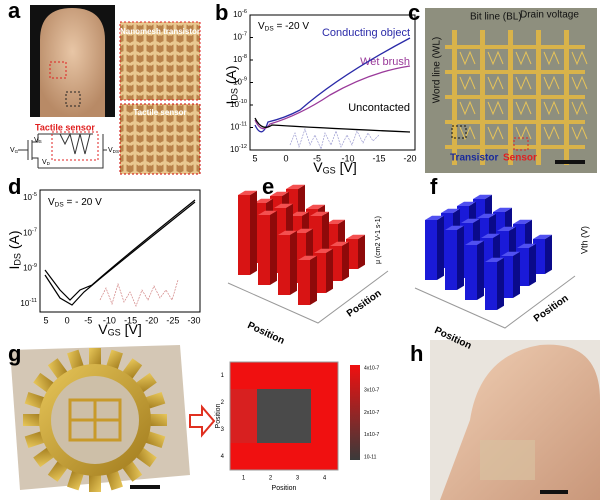 The height and width of the screenshot is (500, 600). Describe the element at coordinates (72, 62) in the screenshot. I see `finger-photo` at that location.